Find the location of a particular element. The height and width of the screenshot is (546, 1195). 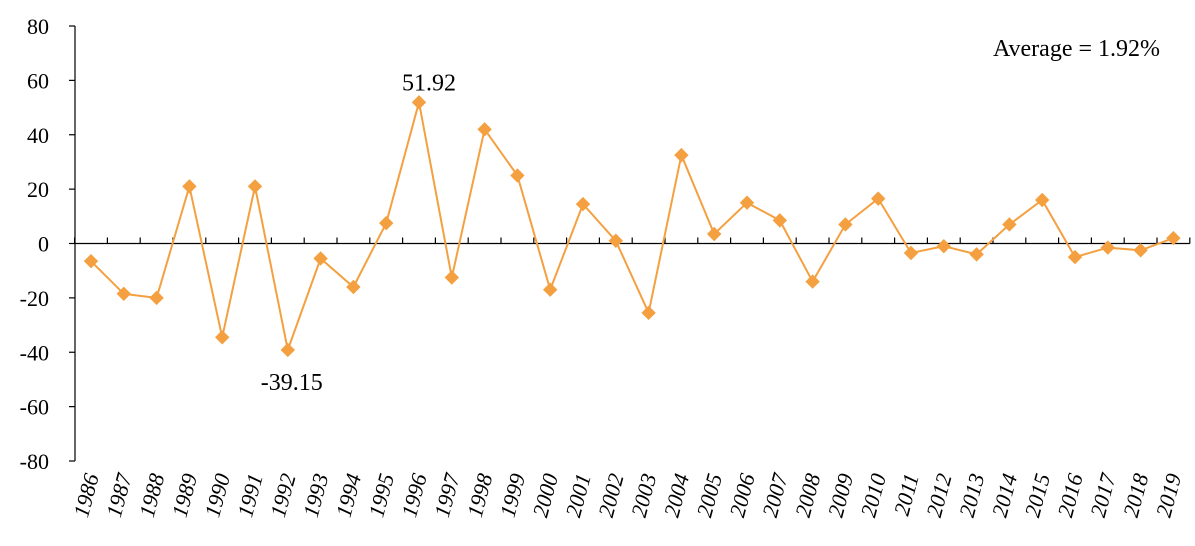

x-tick-label: 2000 is located at coordinates (545, 495).